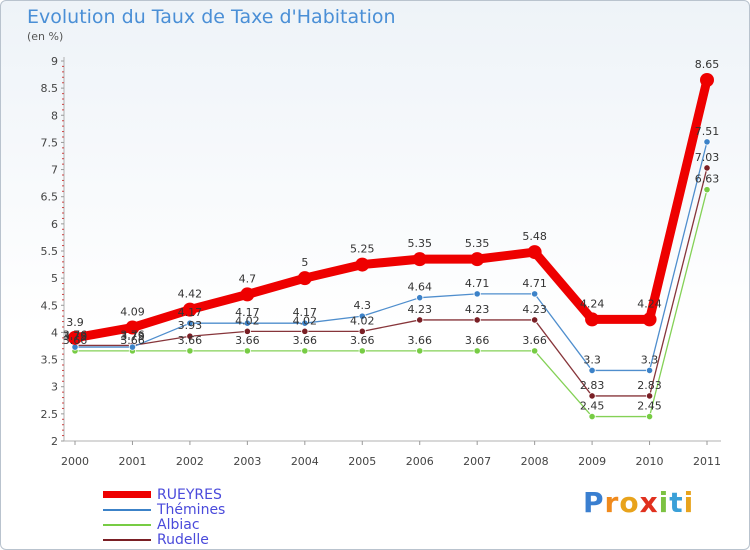 The image size is (750, 550). I want to click on legend-item: RUEYRES, so click(164, 494).